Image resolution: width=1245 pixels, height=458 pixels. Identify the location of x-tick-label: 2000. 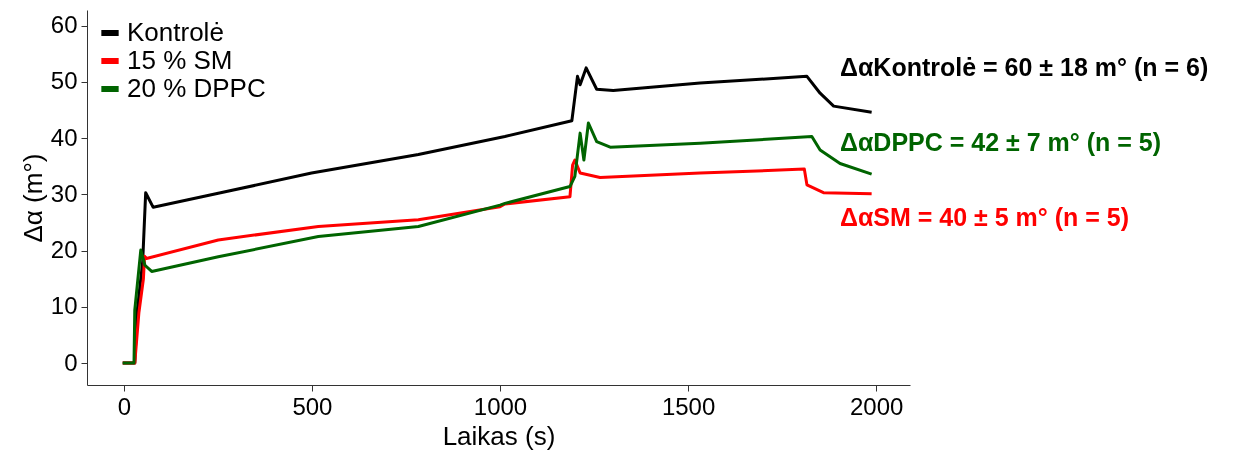
(876, 406).